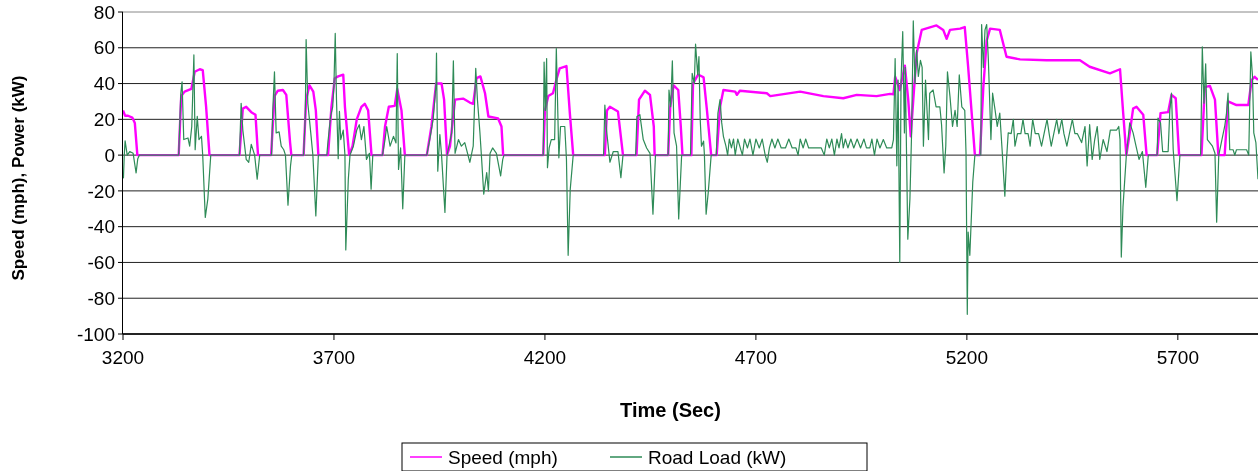 This screenshot has height=471, width=1259. Describe the element at coordinates (1177, 357) in the screenshot. I see `x-tick-label: 5700` at that location.